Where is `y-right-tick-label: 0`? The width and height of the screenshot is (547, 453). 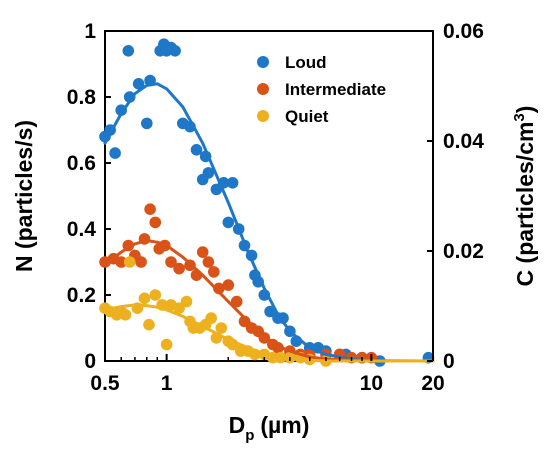
y-right-tick-label: 0 is located at coordinates (449, 361).